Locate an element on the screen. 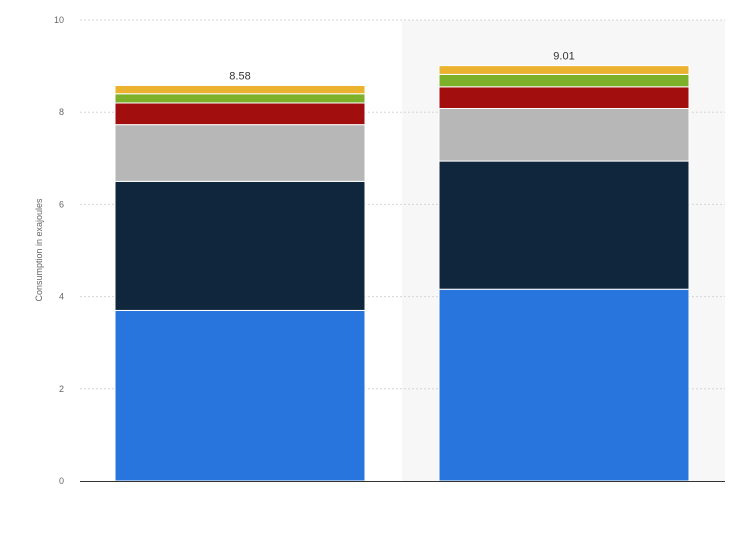  y-tick-label: 2 is located at coordinates (61, 389).